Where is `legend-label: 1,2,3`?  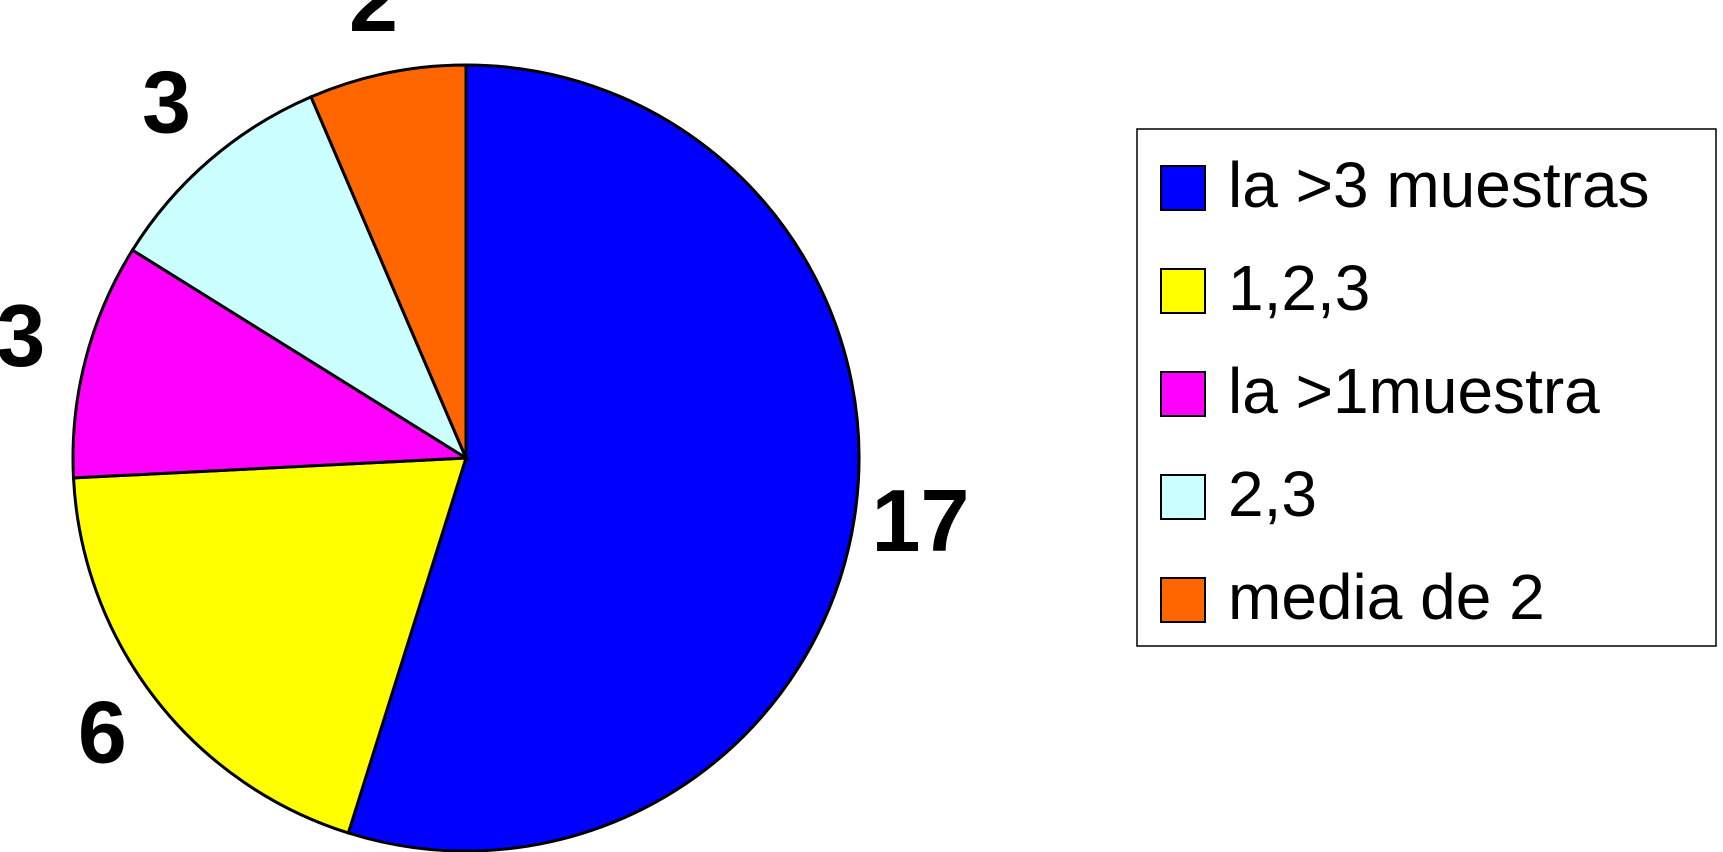 legend-label: 1,2,3 is located at coordinates (1299, 288).